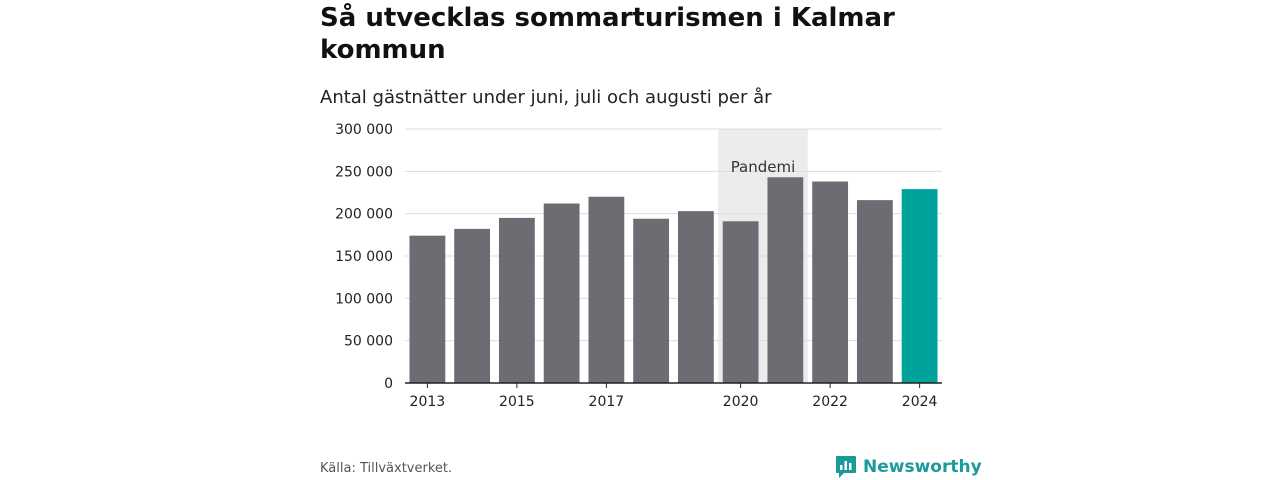  Describe the element at coordinates (874, 291) in the screenshot. I see `bar-2023` at that location.